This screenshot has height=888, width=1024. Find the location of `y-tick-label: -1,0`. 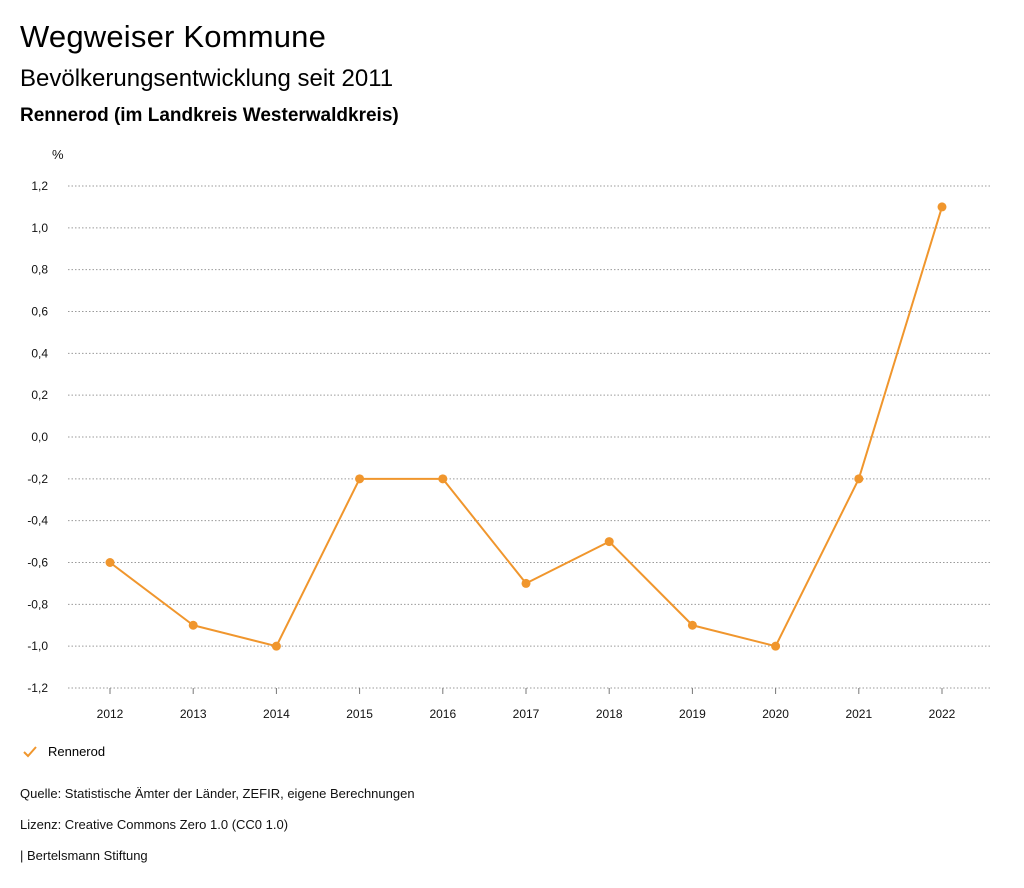

y-tick-label: -1,0 is located at coordinates (37, 646).